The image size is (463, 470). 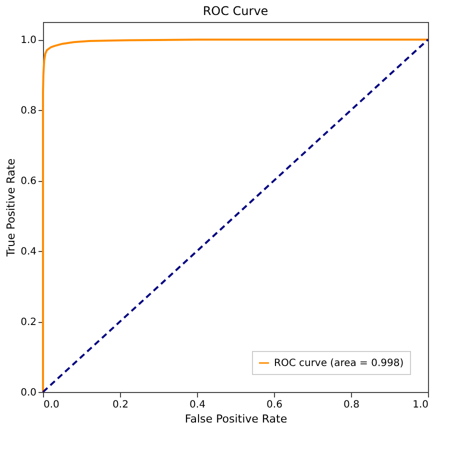 I want to click on x-tick-label: 0.6, so click(x=274, y=405).